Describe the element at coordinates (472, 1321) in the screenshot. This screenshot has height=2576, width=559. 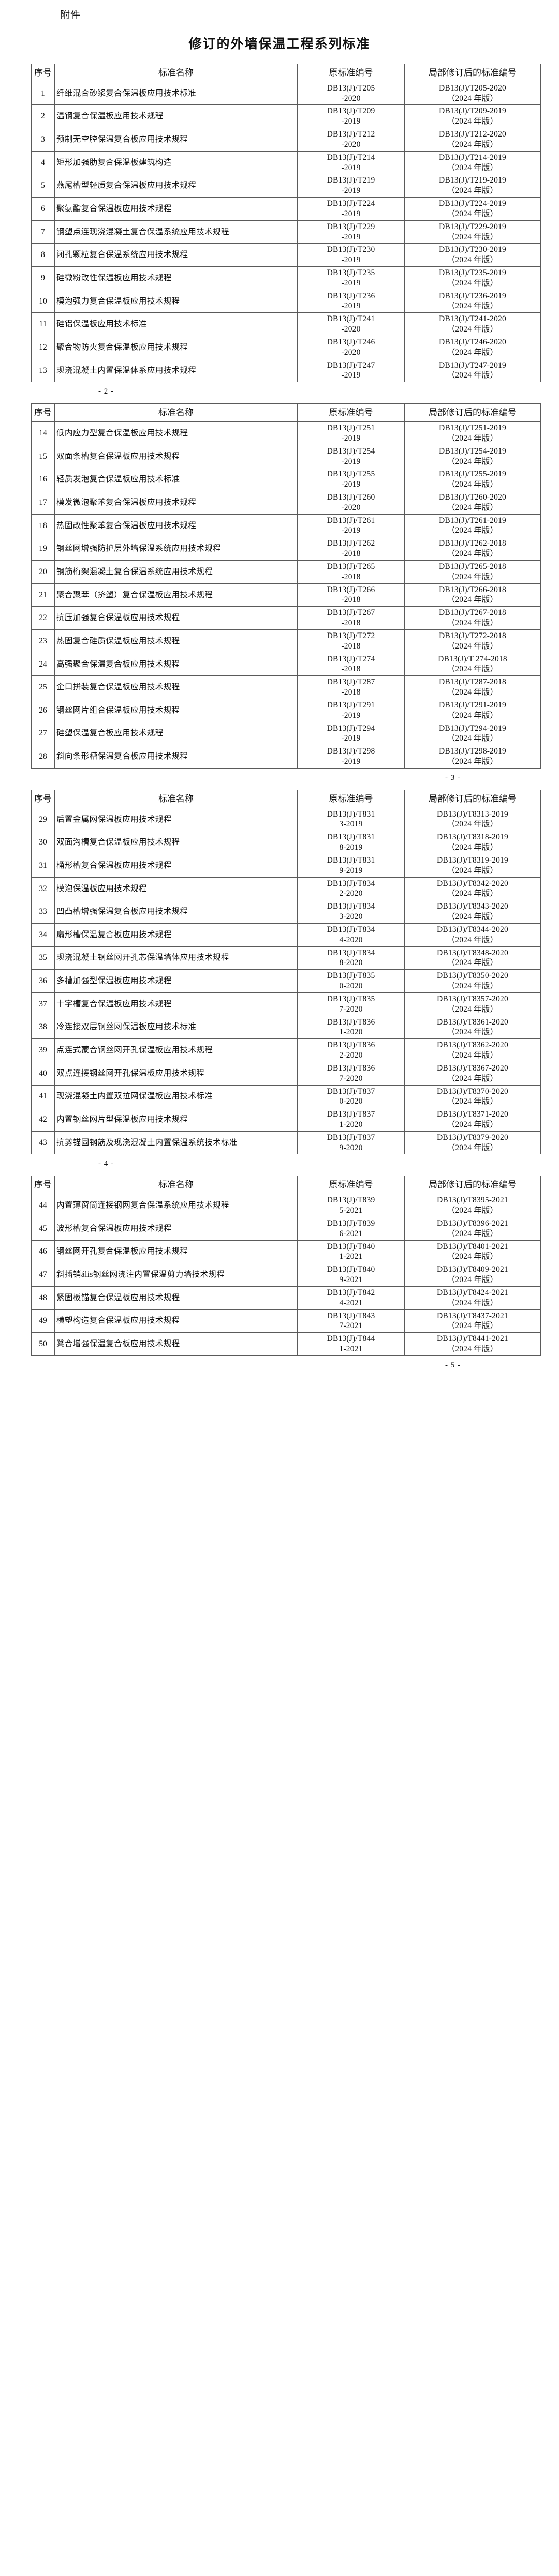
I see `cell-new-code: DB13(J)/T8437-2021 （2024 年版）` at that location.